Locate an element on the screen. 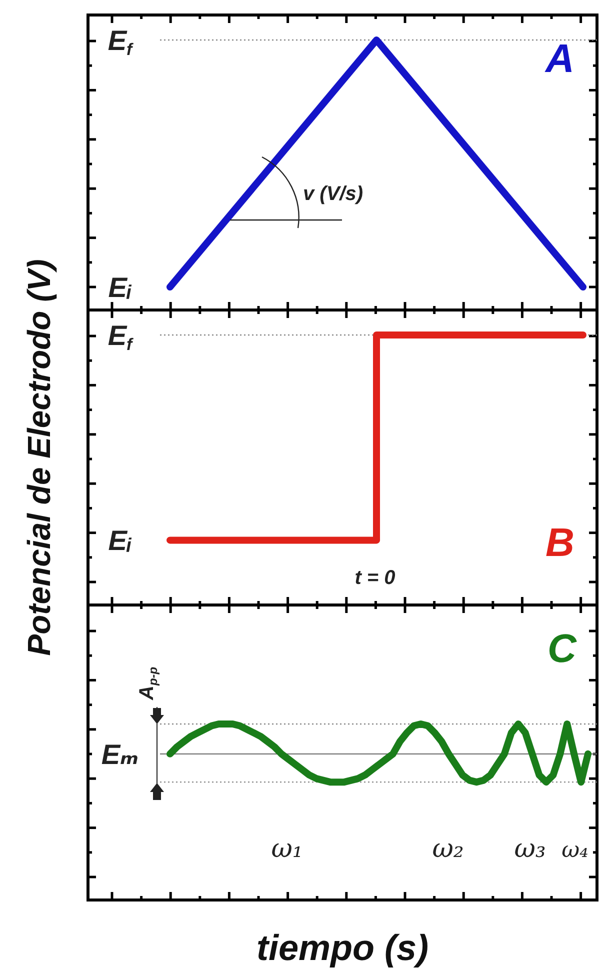  text: B is located at coordinates (560, 543).